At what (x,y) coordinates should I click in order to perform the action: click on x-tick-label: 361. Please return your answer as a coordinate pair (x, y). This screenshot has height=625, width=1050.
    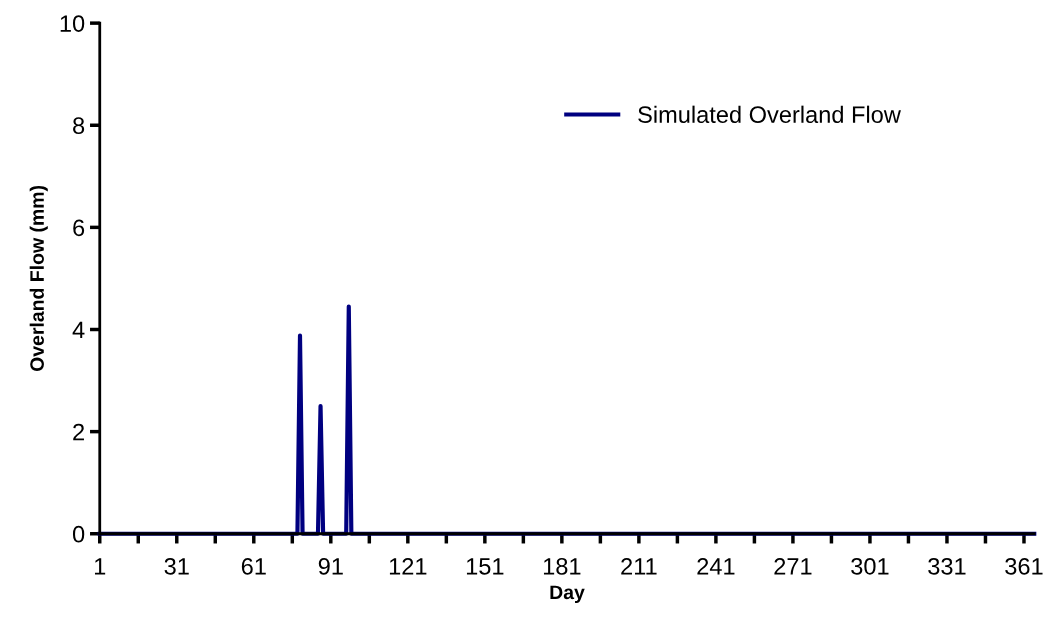
    Looking at the image, I should click on (1024, 566).